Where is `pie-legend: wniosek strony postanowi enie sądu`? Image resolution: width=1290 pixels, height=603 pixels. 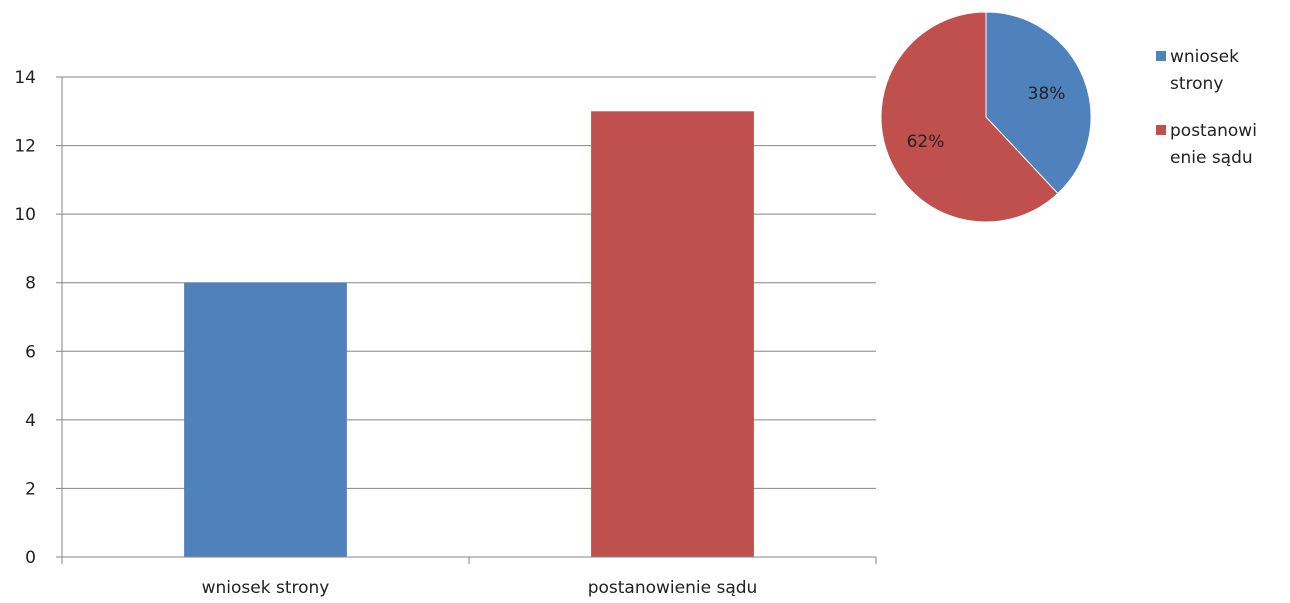 pie-legend: wniosek strony postanowi enie sądu is located at coordinates (1206, 107).